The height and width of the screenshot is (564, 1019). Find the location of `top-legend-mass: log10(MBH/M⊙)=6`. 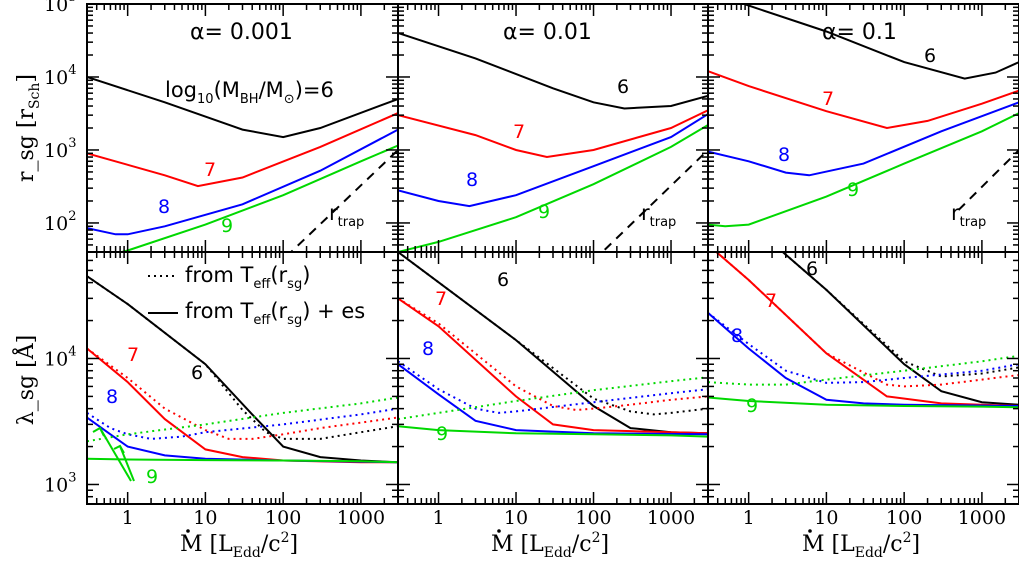

top-legend-mass: log10(MBH/M⊙)=6 is located at coordinates (249, 92).